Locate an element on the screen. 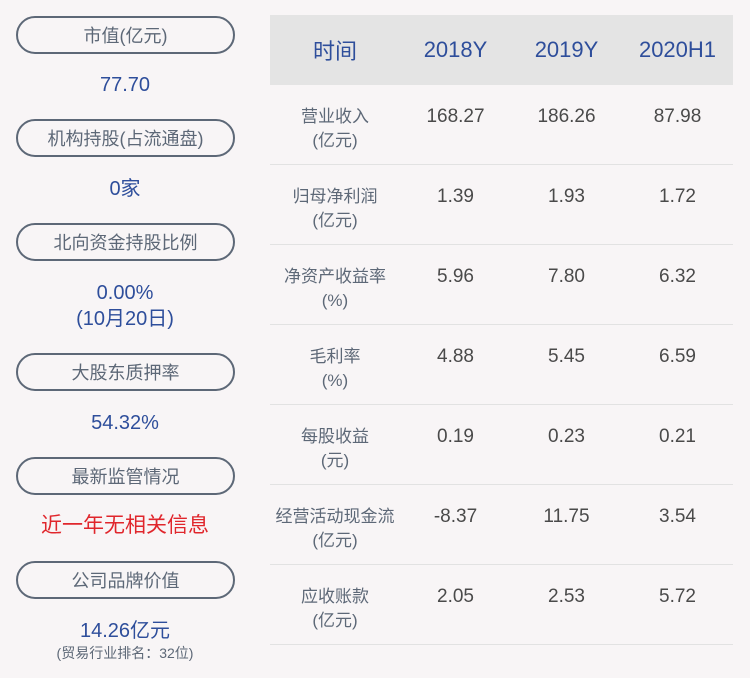  pledge-ratio-label: 大股东质押率 is located at coordinates (125, 372).